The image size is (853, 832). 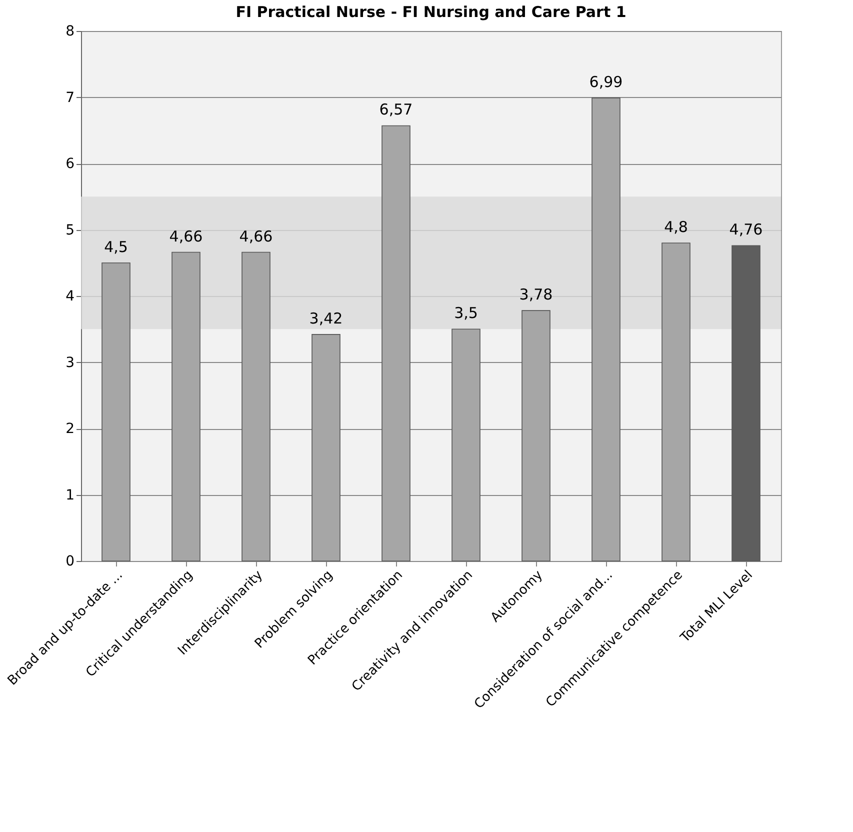 I want to click on data-label: 4,5, so click(x=116, y=247).